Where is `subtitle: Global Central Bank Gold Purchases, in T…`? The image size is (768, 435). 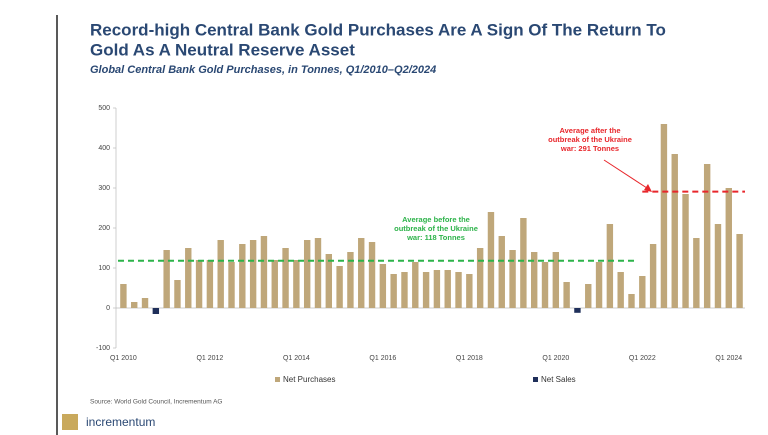
subtitle: Global Central Bank Gold Purchases, in T… is located at coordinates (263, 70).